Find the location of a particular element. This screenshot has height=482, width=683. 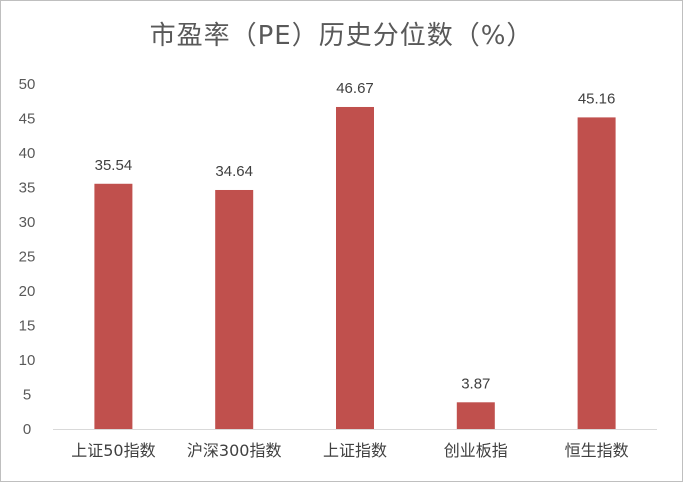

data-label: 3.87 is located at coordinates (475, 383).